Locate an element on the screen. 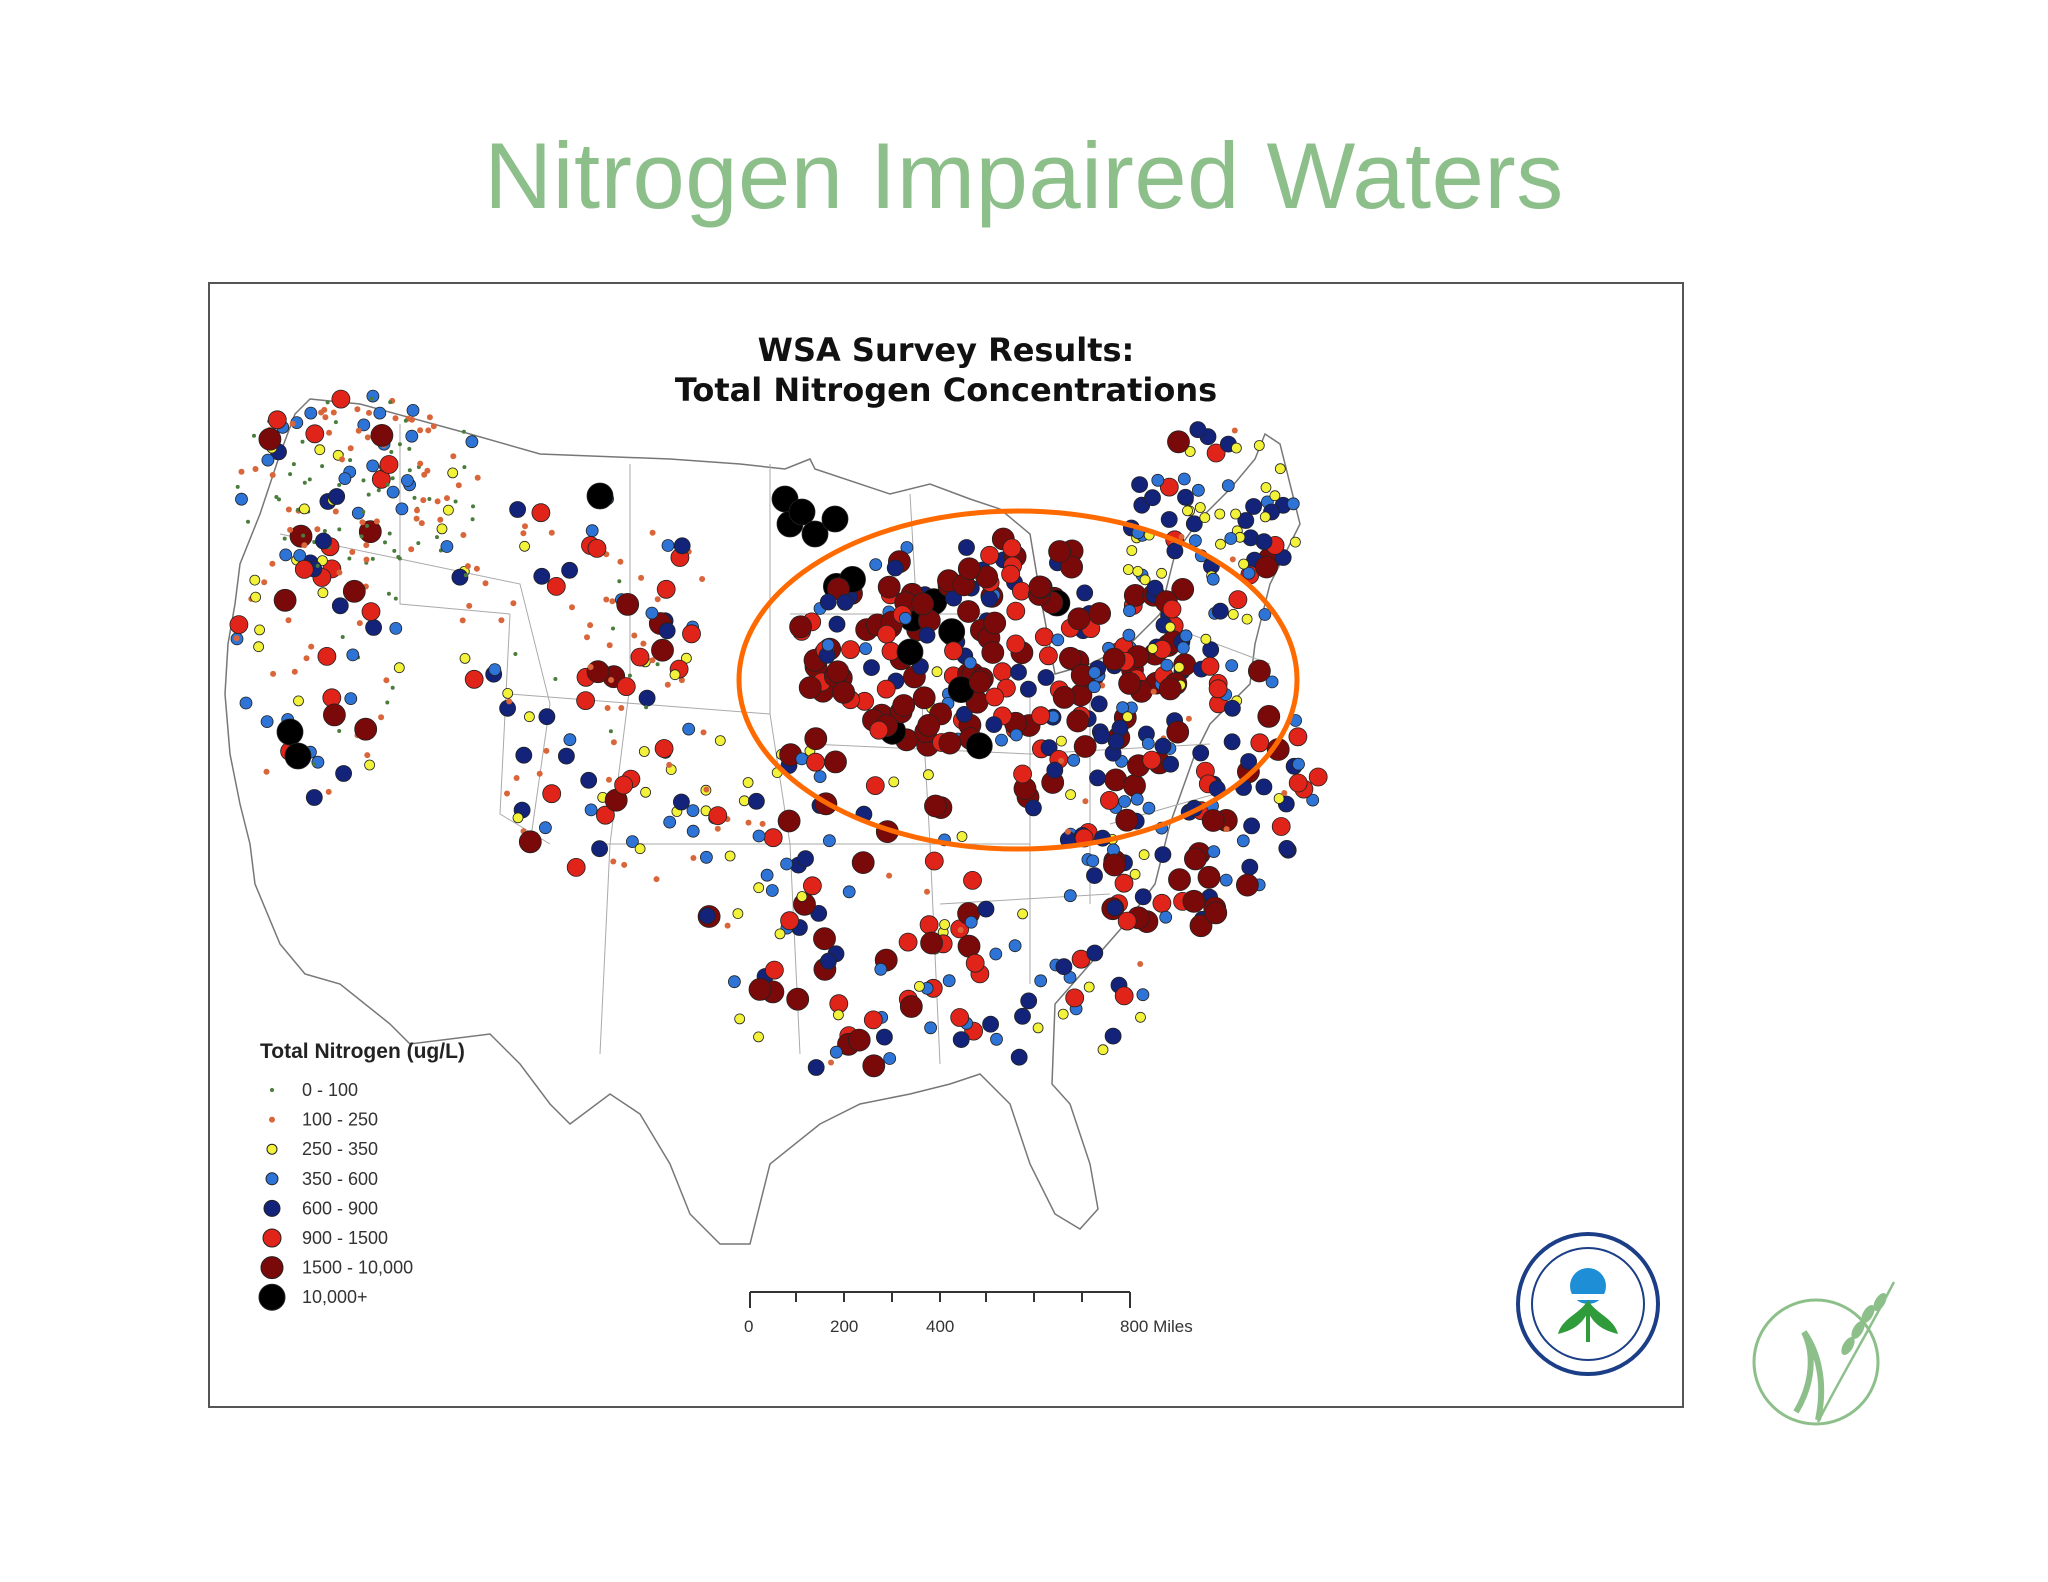  sand-county-logo-icon is located at coordinates (1824, 1353).